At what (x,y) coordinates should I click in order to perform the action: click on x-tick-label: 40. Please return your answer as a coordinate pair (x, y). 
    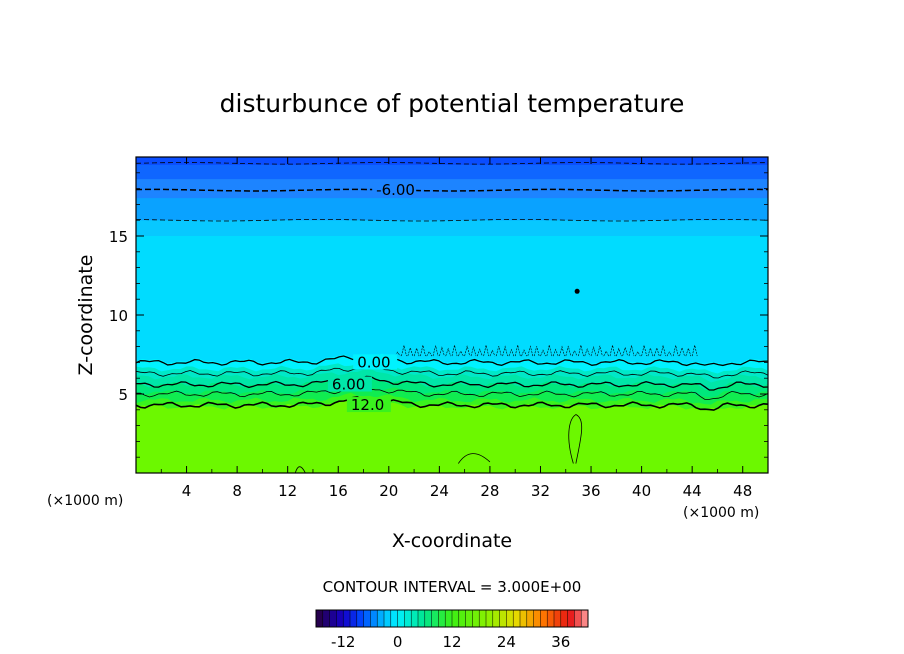
    Looking at the image, I should click on (641, 491).